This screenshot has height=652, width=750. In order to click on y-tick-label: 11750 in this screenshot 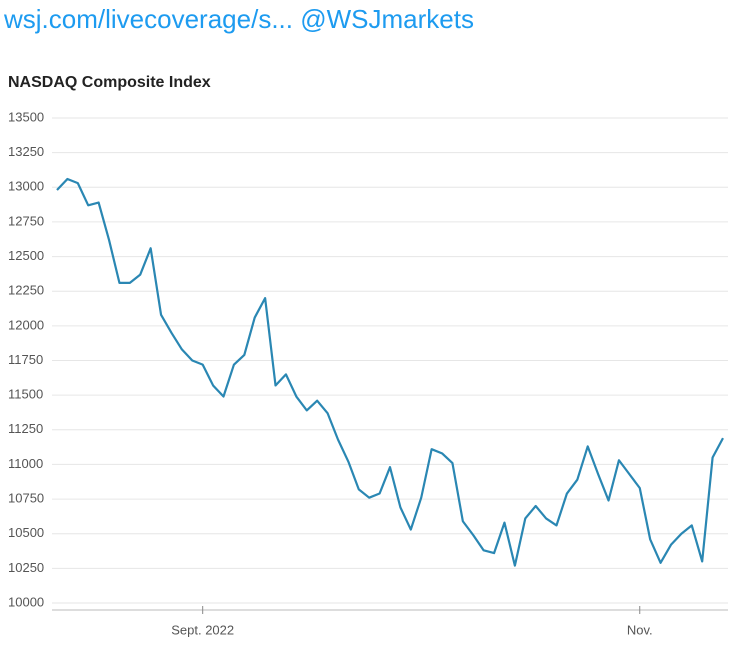, I will do `click(25, 359)`.